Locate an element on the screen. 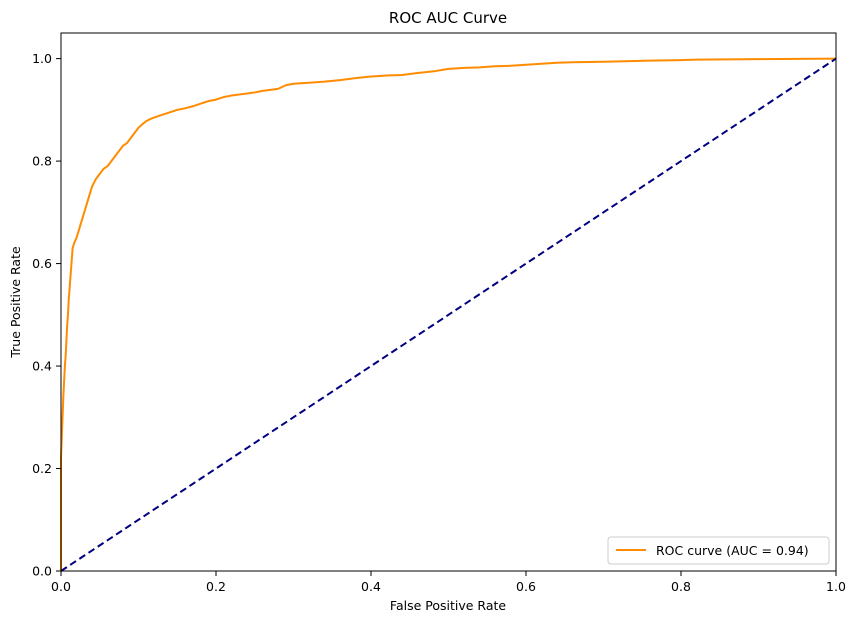 This screenshot has height=624, width=857. x-tick-label: 0.4 is located at coordinates (371, 586).